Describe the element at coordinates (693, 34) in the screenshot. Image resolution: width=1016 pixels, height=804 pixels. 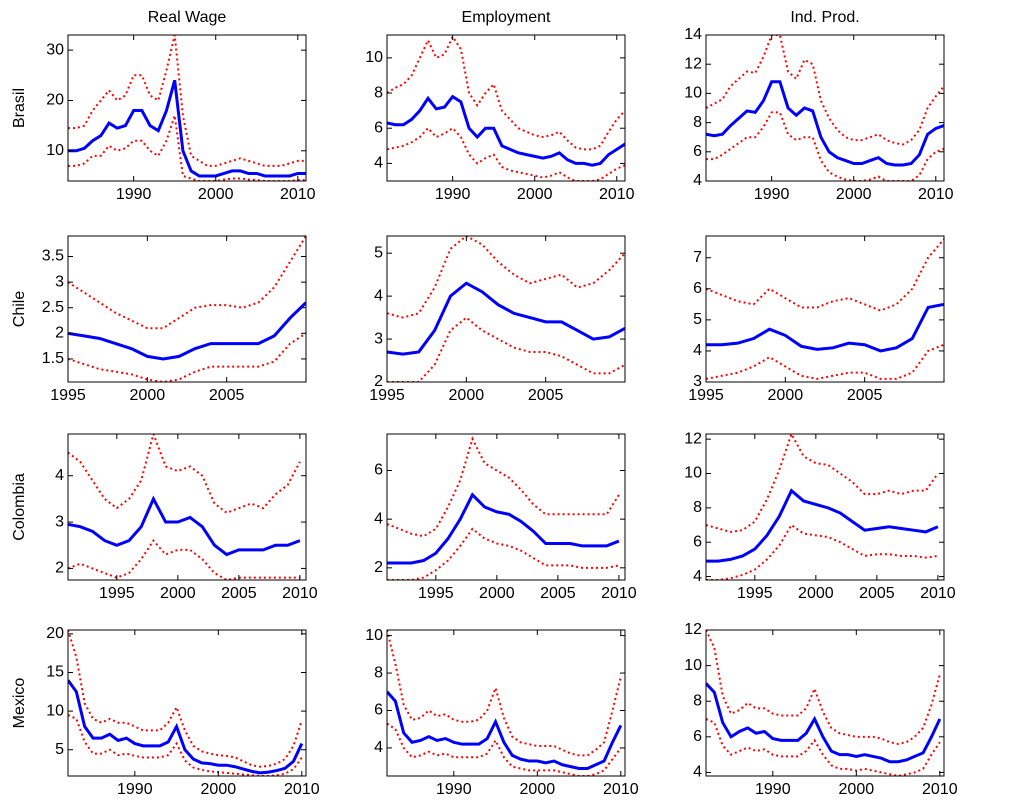
I see `y-tick-label: 14` at that location.